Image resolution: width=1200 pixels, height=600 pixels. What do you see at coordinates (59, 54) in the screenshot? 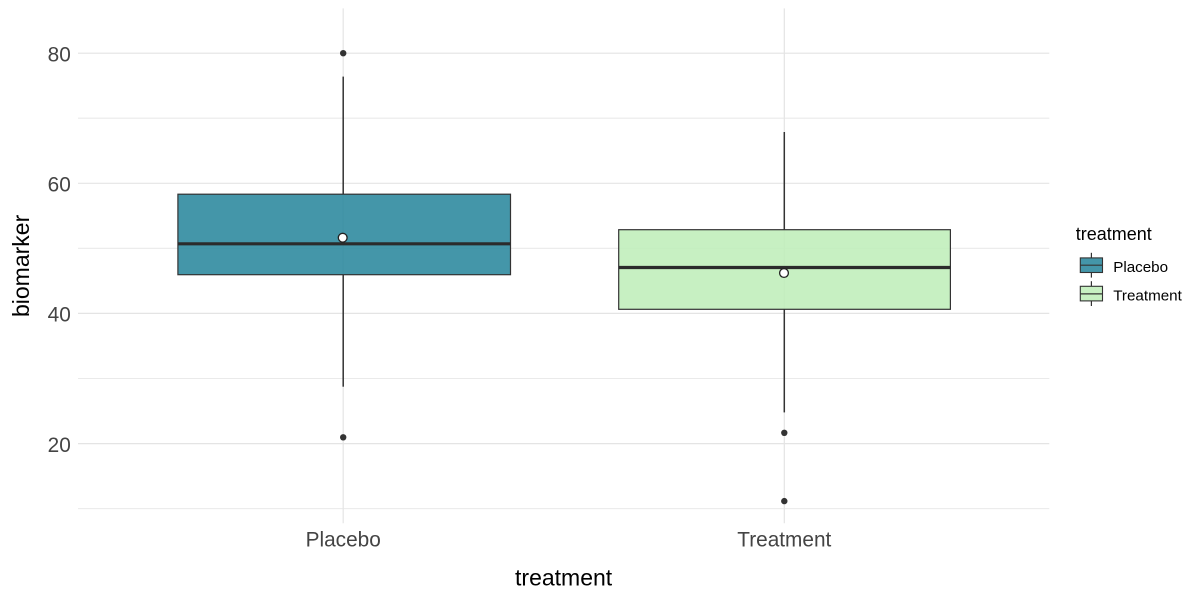
I see `svg-text: 80` at bounding box center [59, 54].